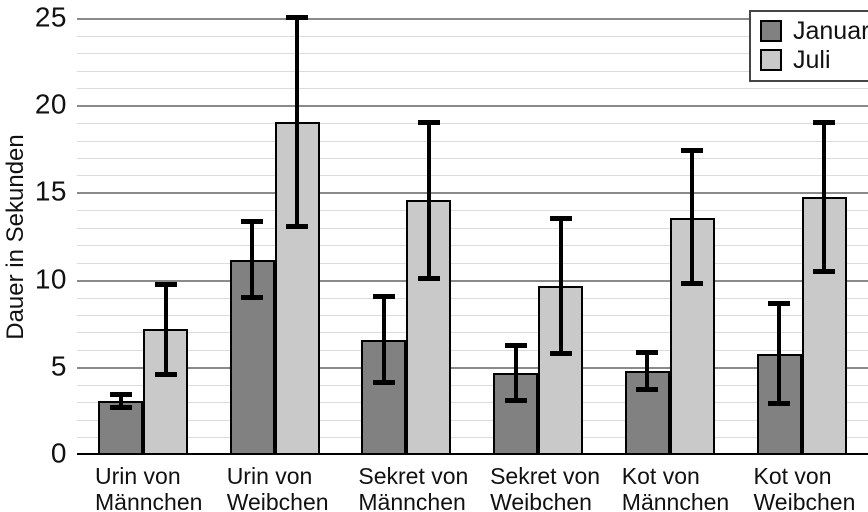 The image size is (868, 512). Describe the element at coordinates (830, 30) in the screenshot. I see `legend-label-januar: Januar` at that location.